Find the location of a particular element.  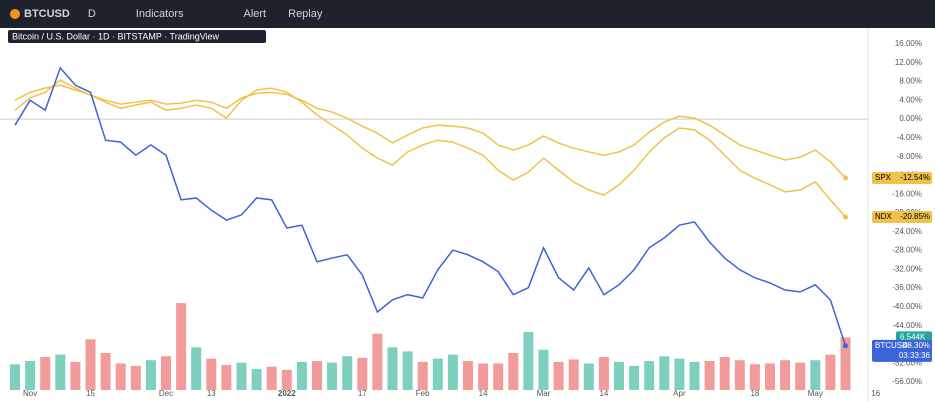

legend-box is located at coordinates (137, 36).